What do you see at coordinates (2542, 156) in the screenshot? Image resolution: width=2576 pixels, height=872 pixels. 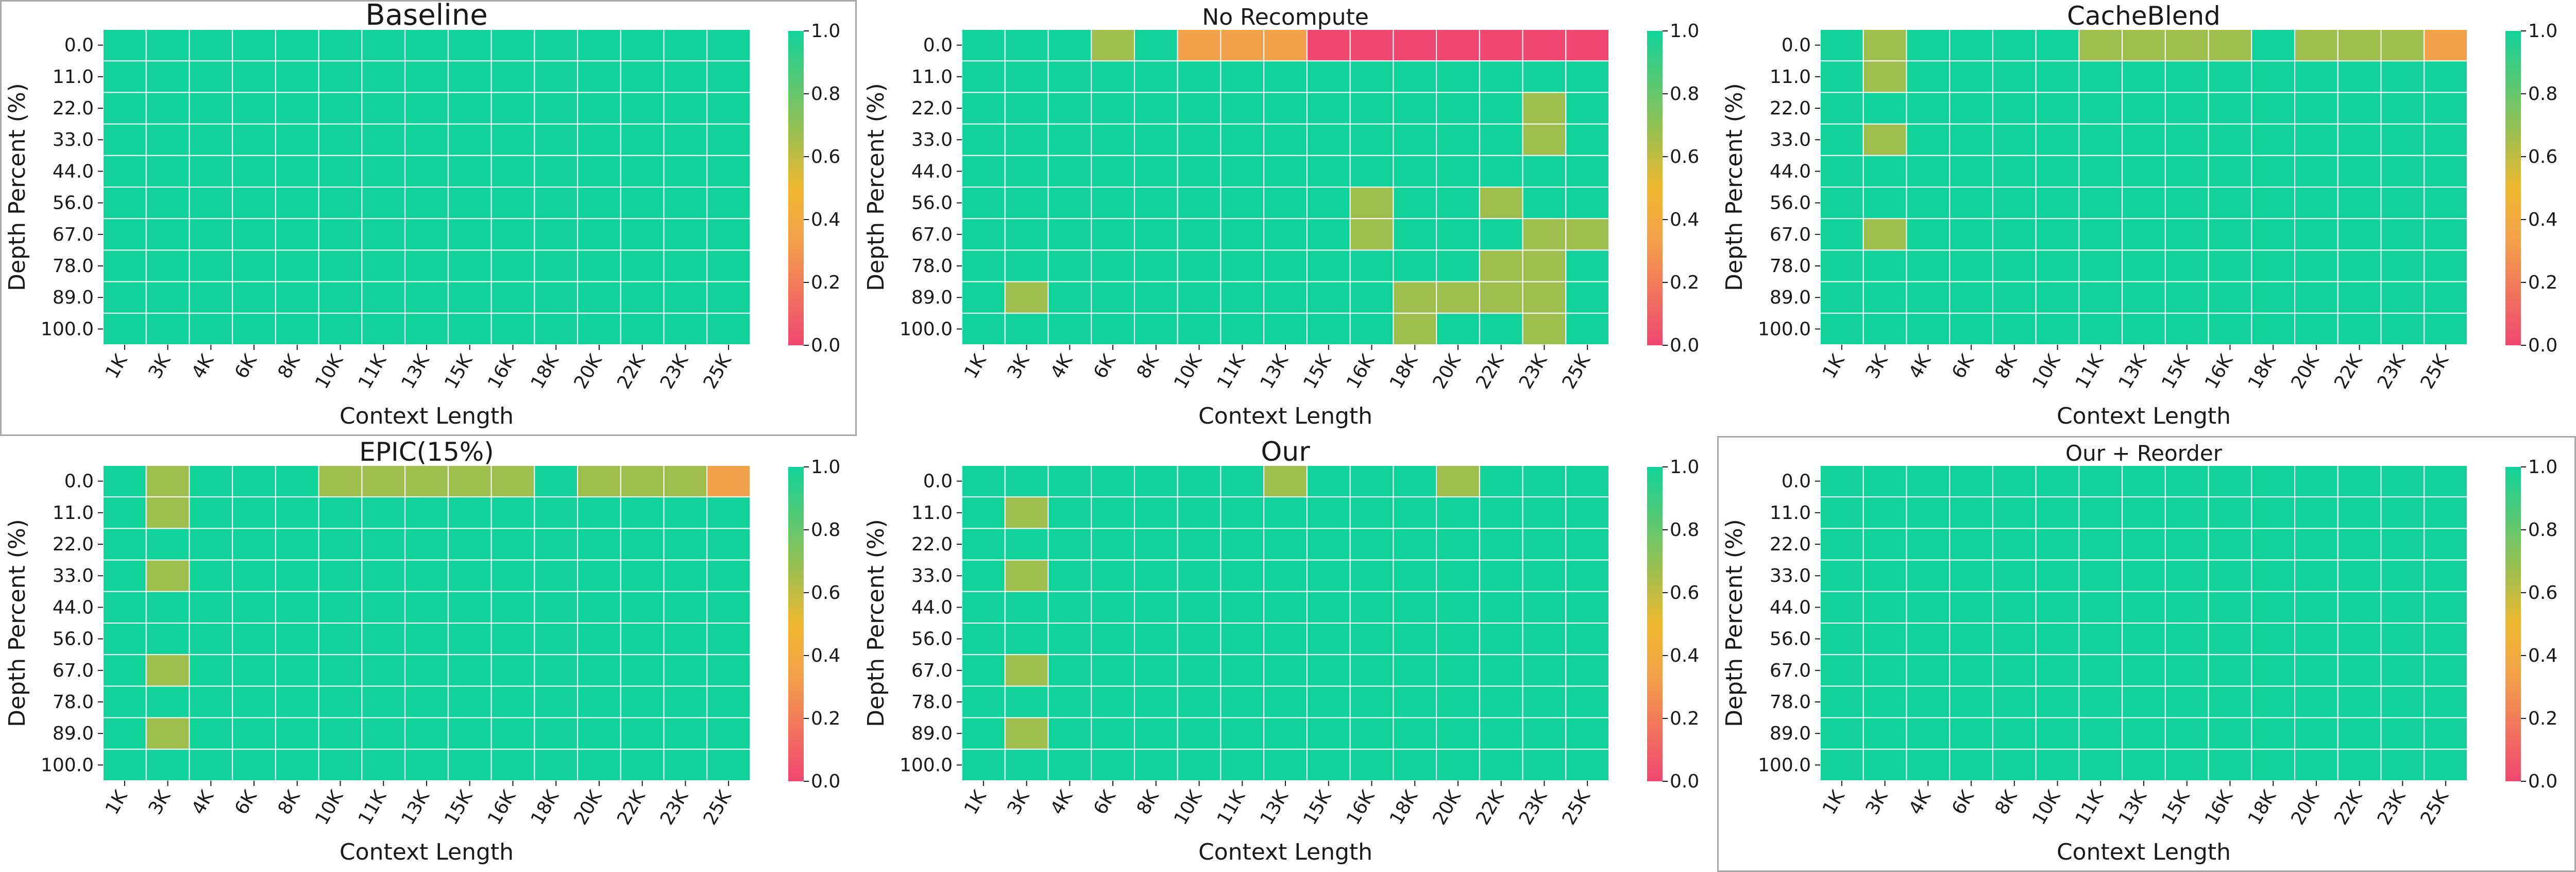 I see `colorbar-tick-label: 0.6` at bounding box center [2542, 156].